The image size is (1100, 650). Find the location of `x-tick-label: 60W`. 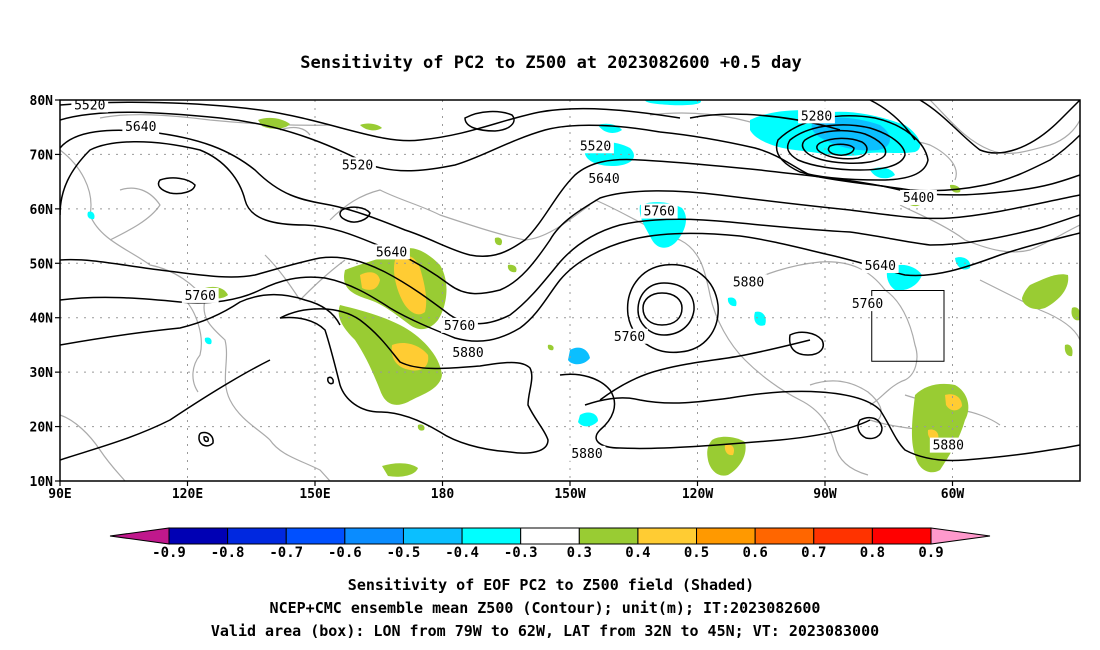

x-tick-label: 60W is located at coordinates (953, 494).